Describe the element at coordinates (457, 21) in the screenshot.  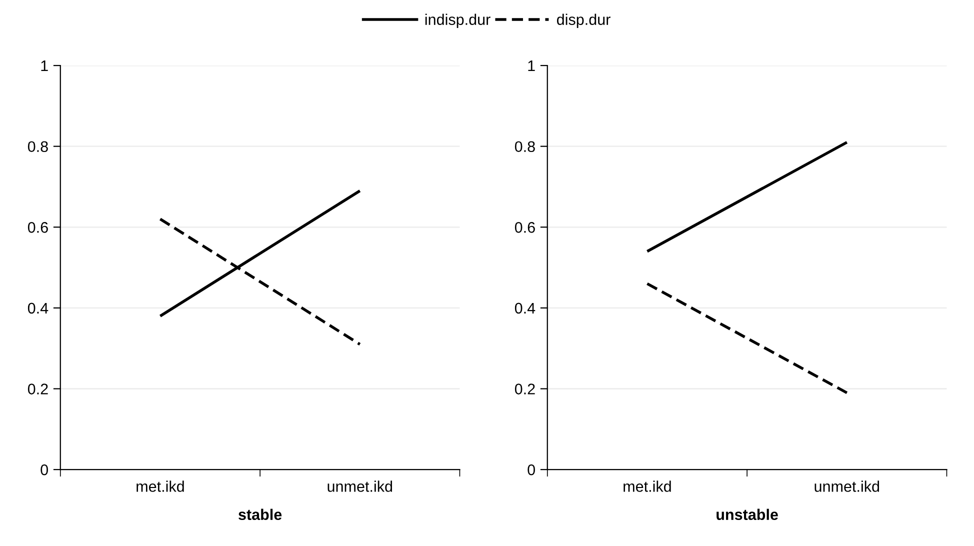
I see `legend-label: indisp.dur` at that location.